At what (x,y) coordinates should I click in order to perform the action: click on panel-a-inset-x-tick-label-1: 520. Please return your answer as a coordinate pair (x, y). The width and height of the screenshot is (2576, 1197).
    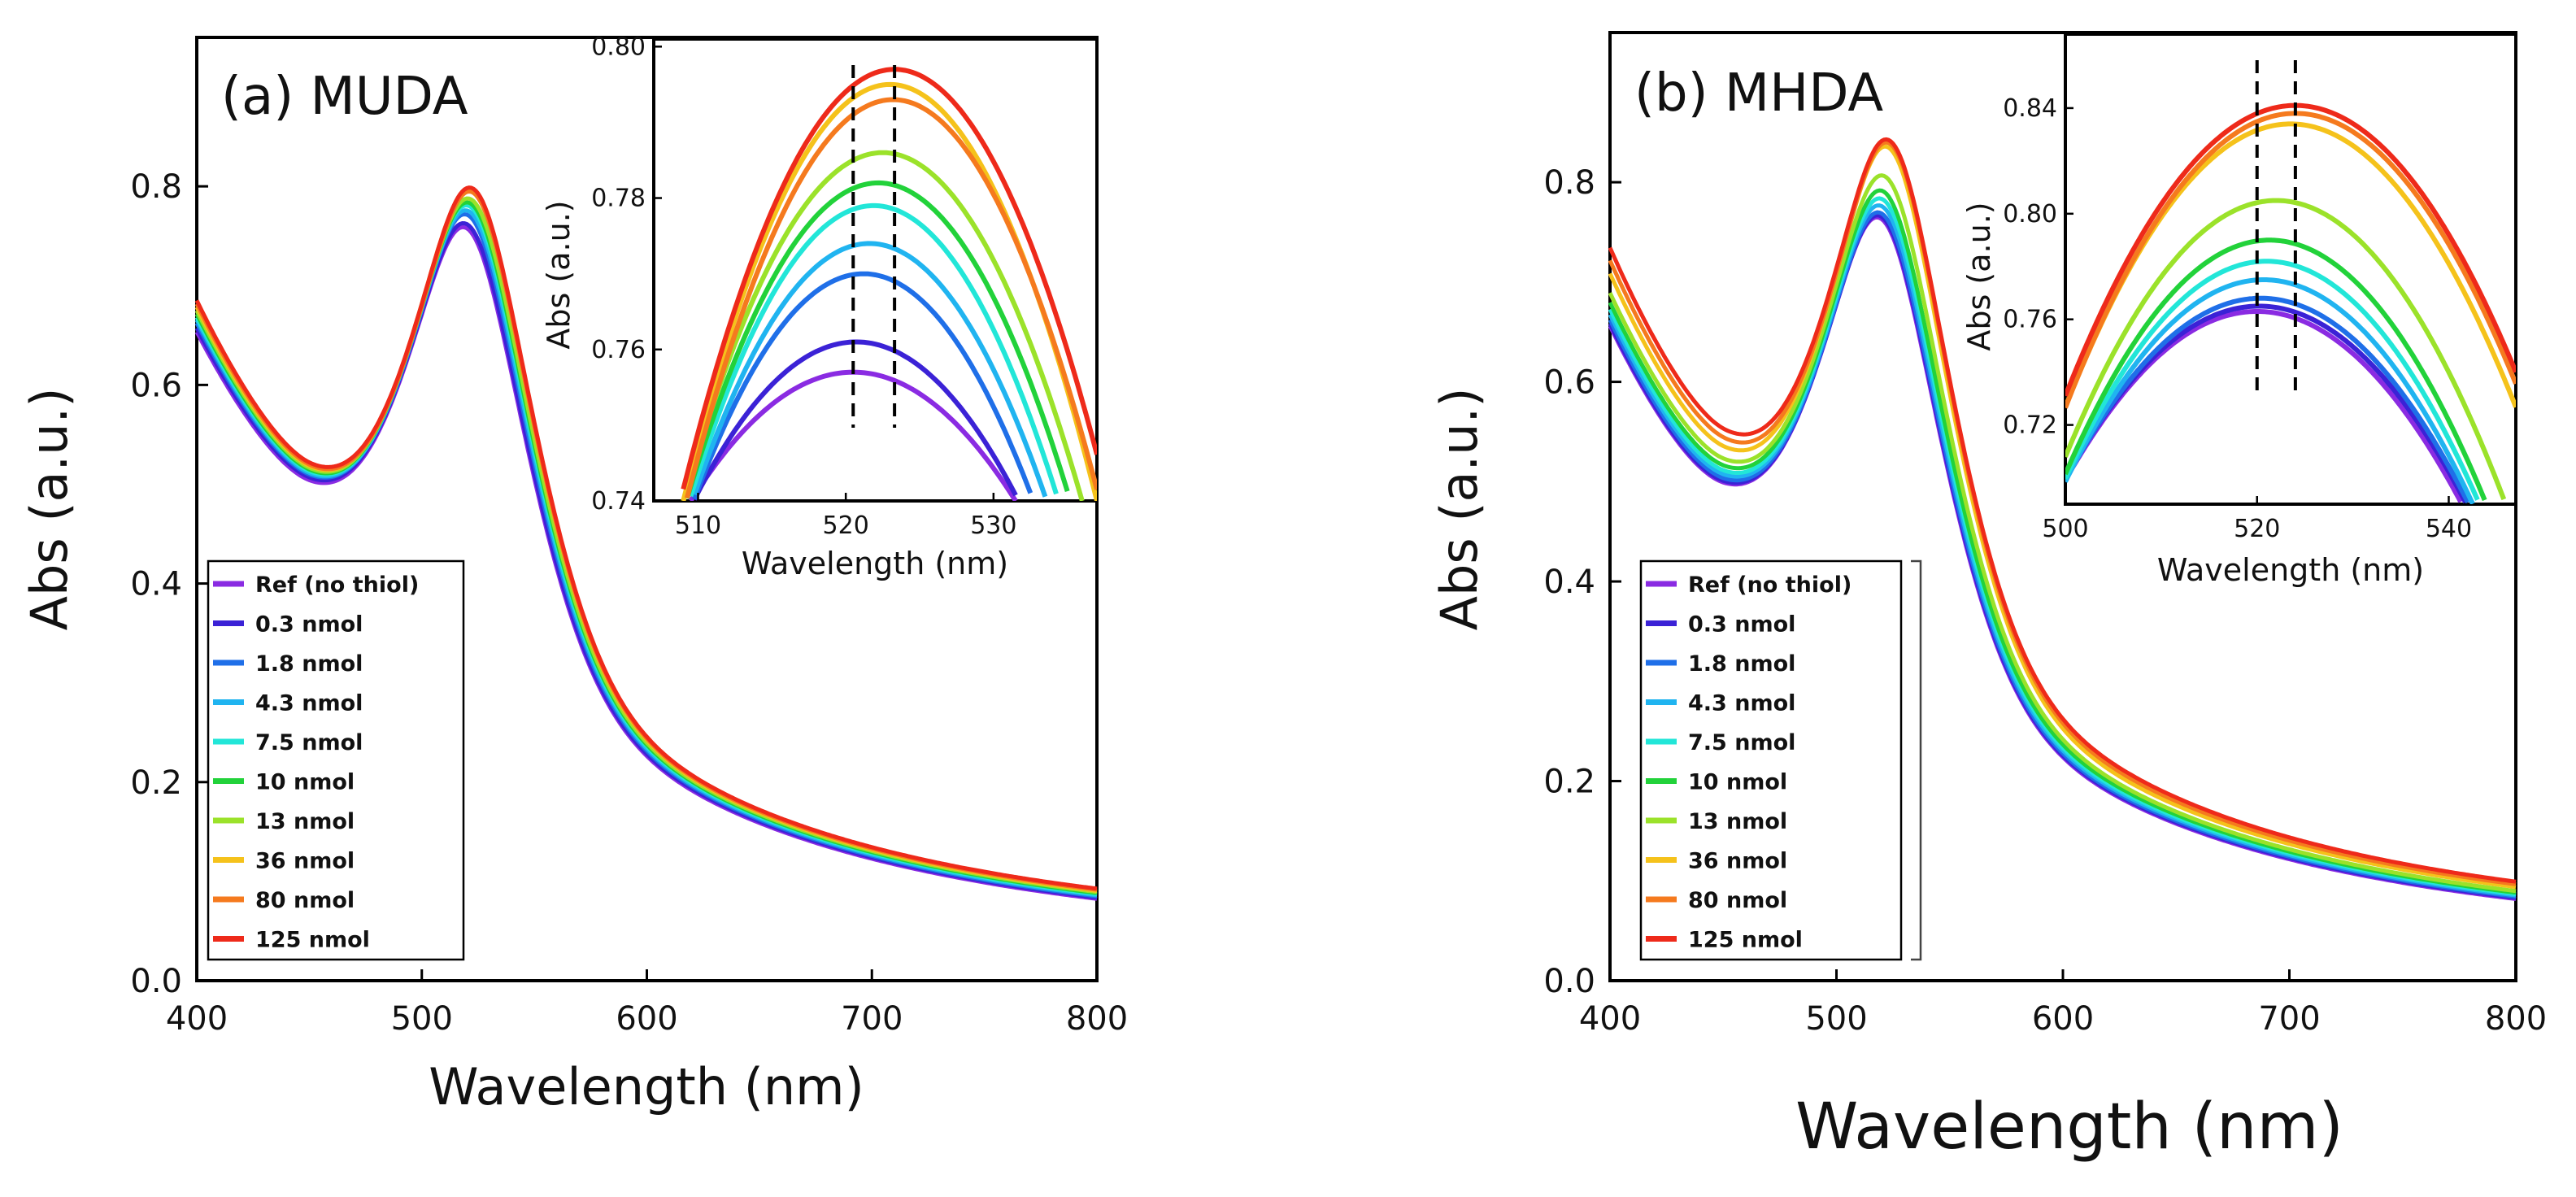
    Looking at the image, I should click on (846, 525).